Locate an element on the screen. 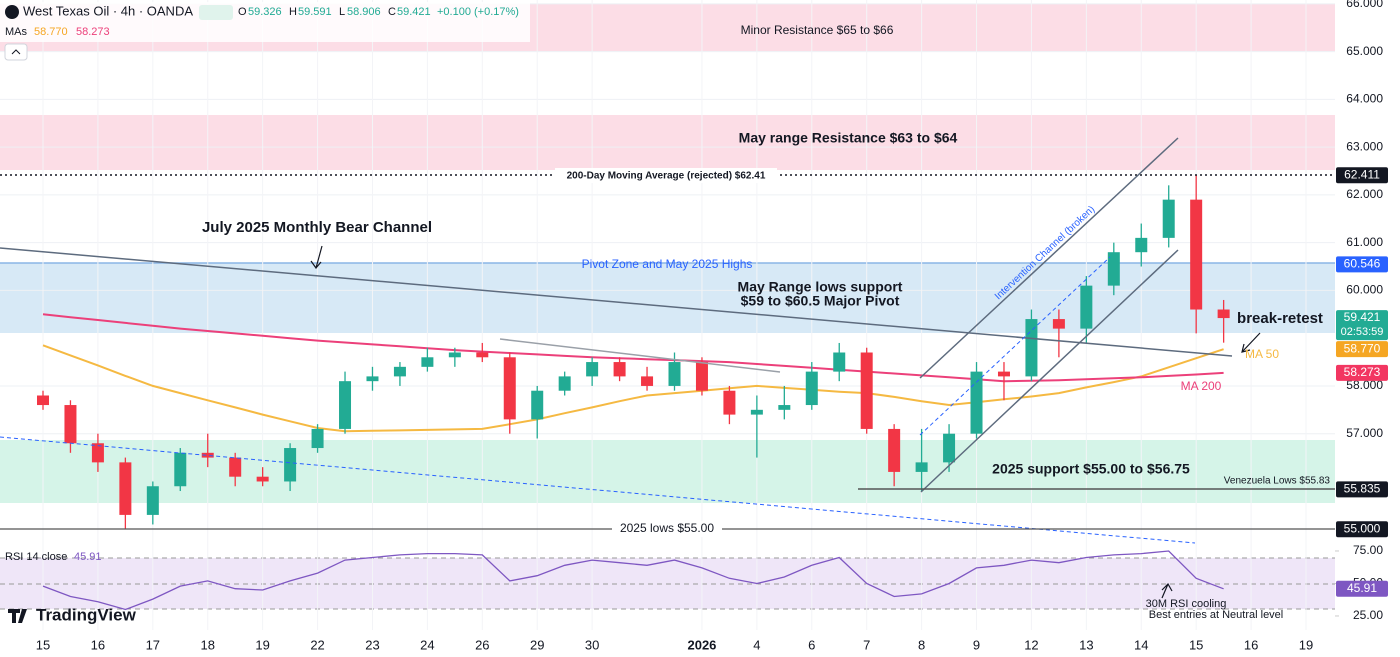 The height and width of the screenshot is (657, 1400). ma-header: MAs is located at coordinates (16, 32).